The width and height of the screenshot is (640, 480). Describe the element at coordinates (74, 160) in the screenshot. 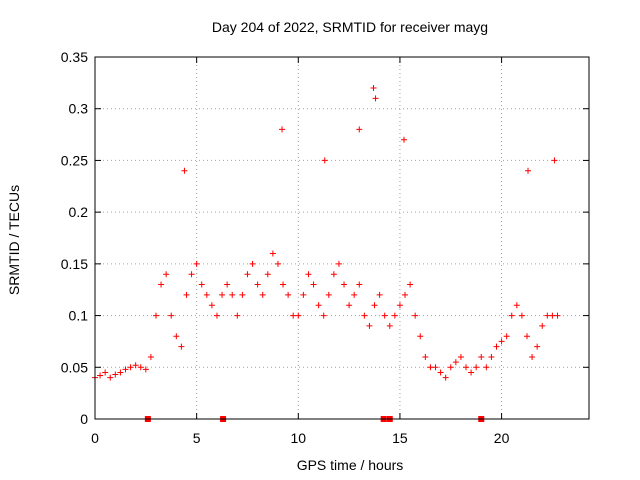

I see `y-tick-label: 0.25` at that location.